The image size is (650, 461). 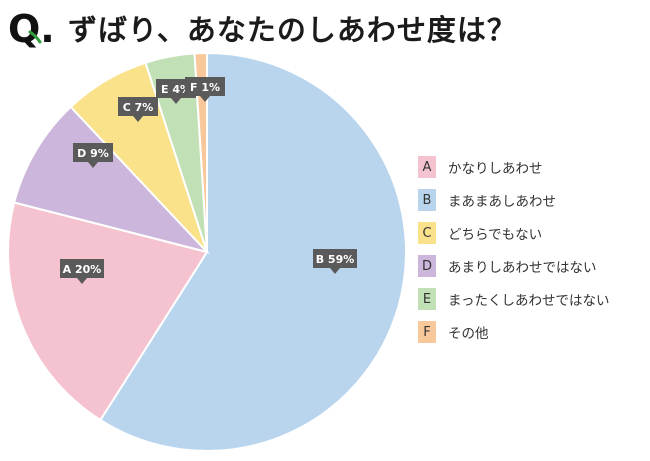 I want to click on legend-swatch: B, so click(x=427, y=200).